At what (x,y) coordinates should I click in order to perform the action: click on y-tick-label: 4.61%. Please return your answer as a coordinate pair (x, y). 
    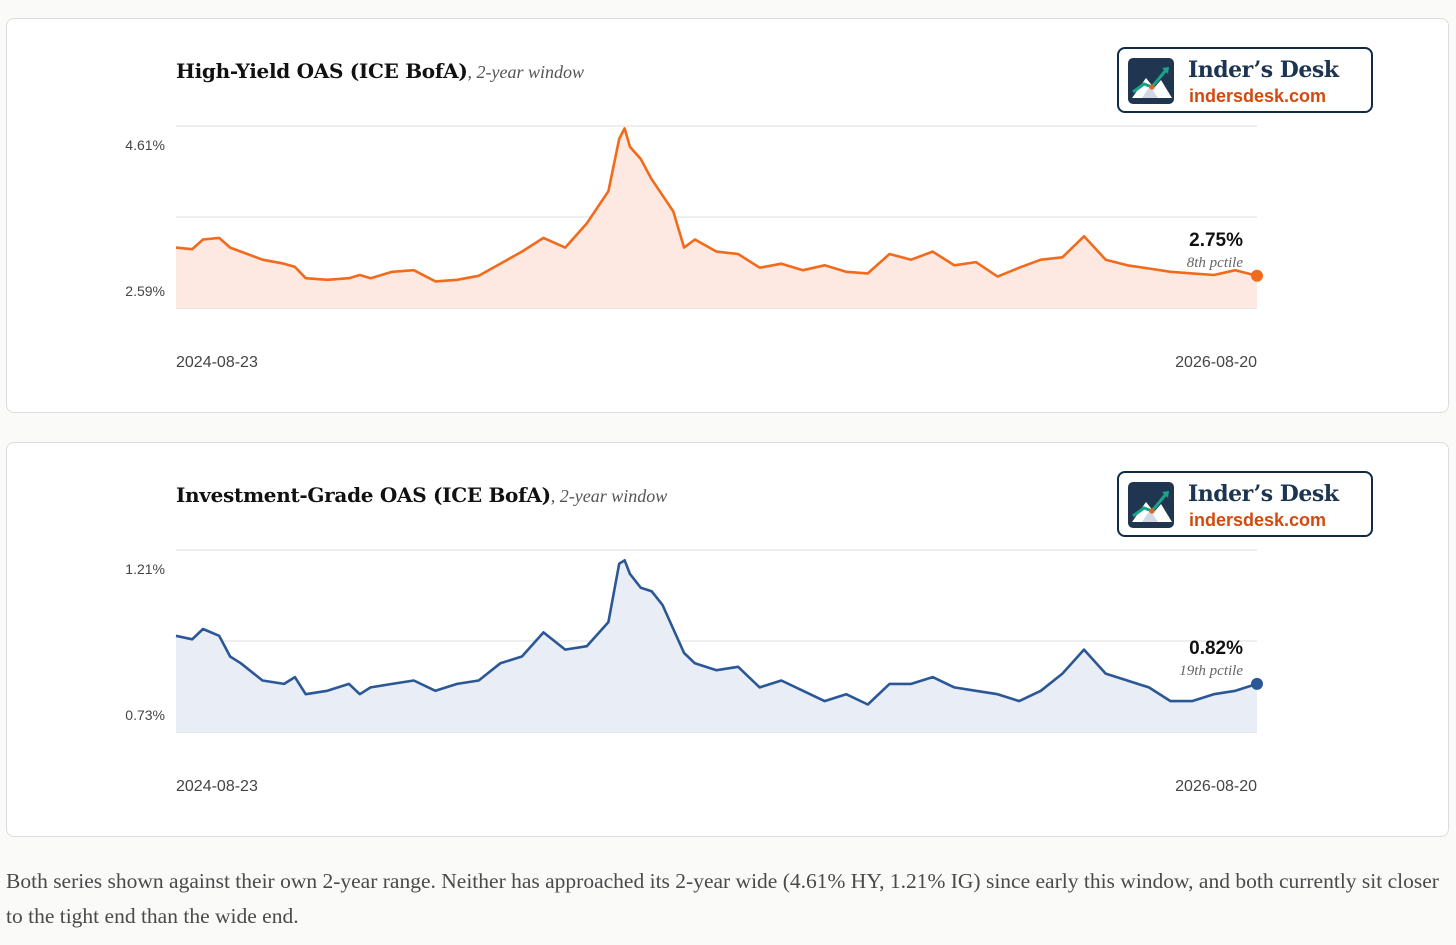
    Looking at the image, I should click on (145, 145).